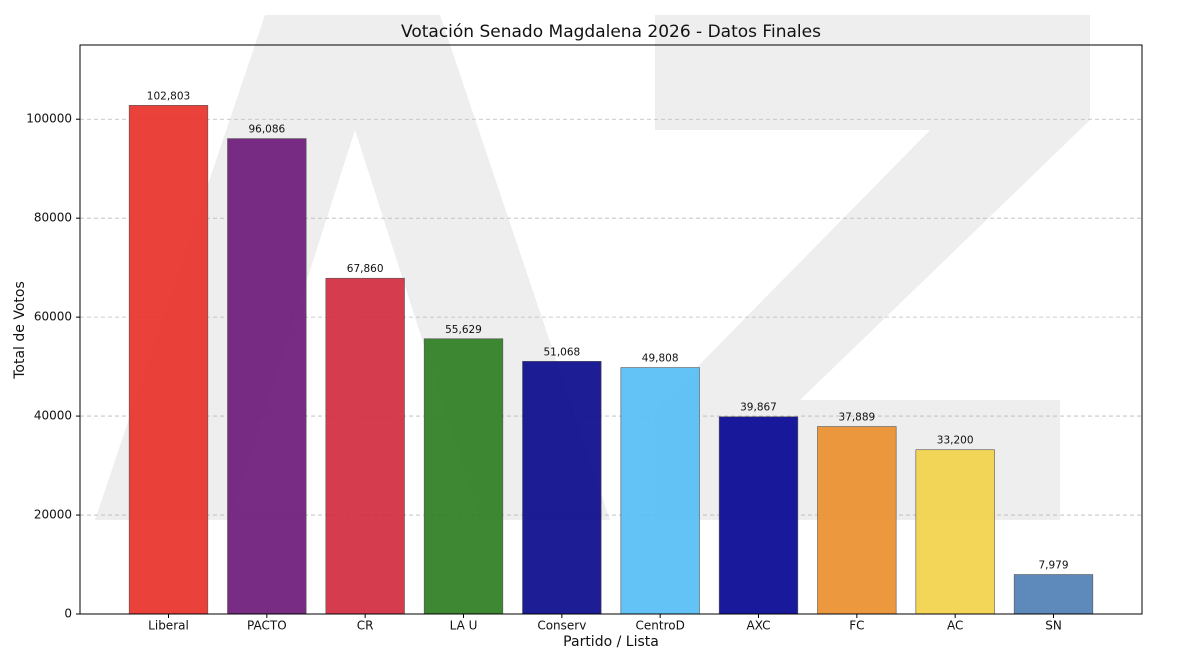  What do you see at coordinates (53, 416) in the screenshot?
I see `y-tick-label: 40000` at bounding box center [53, 416].